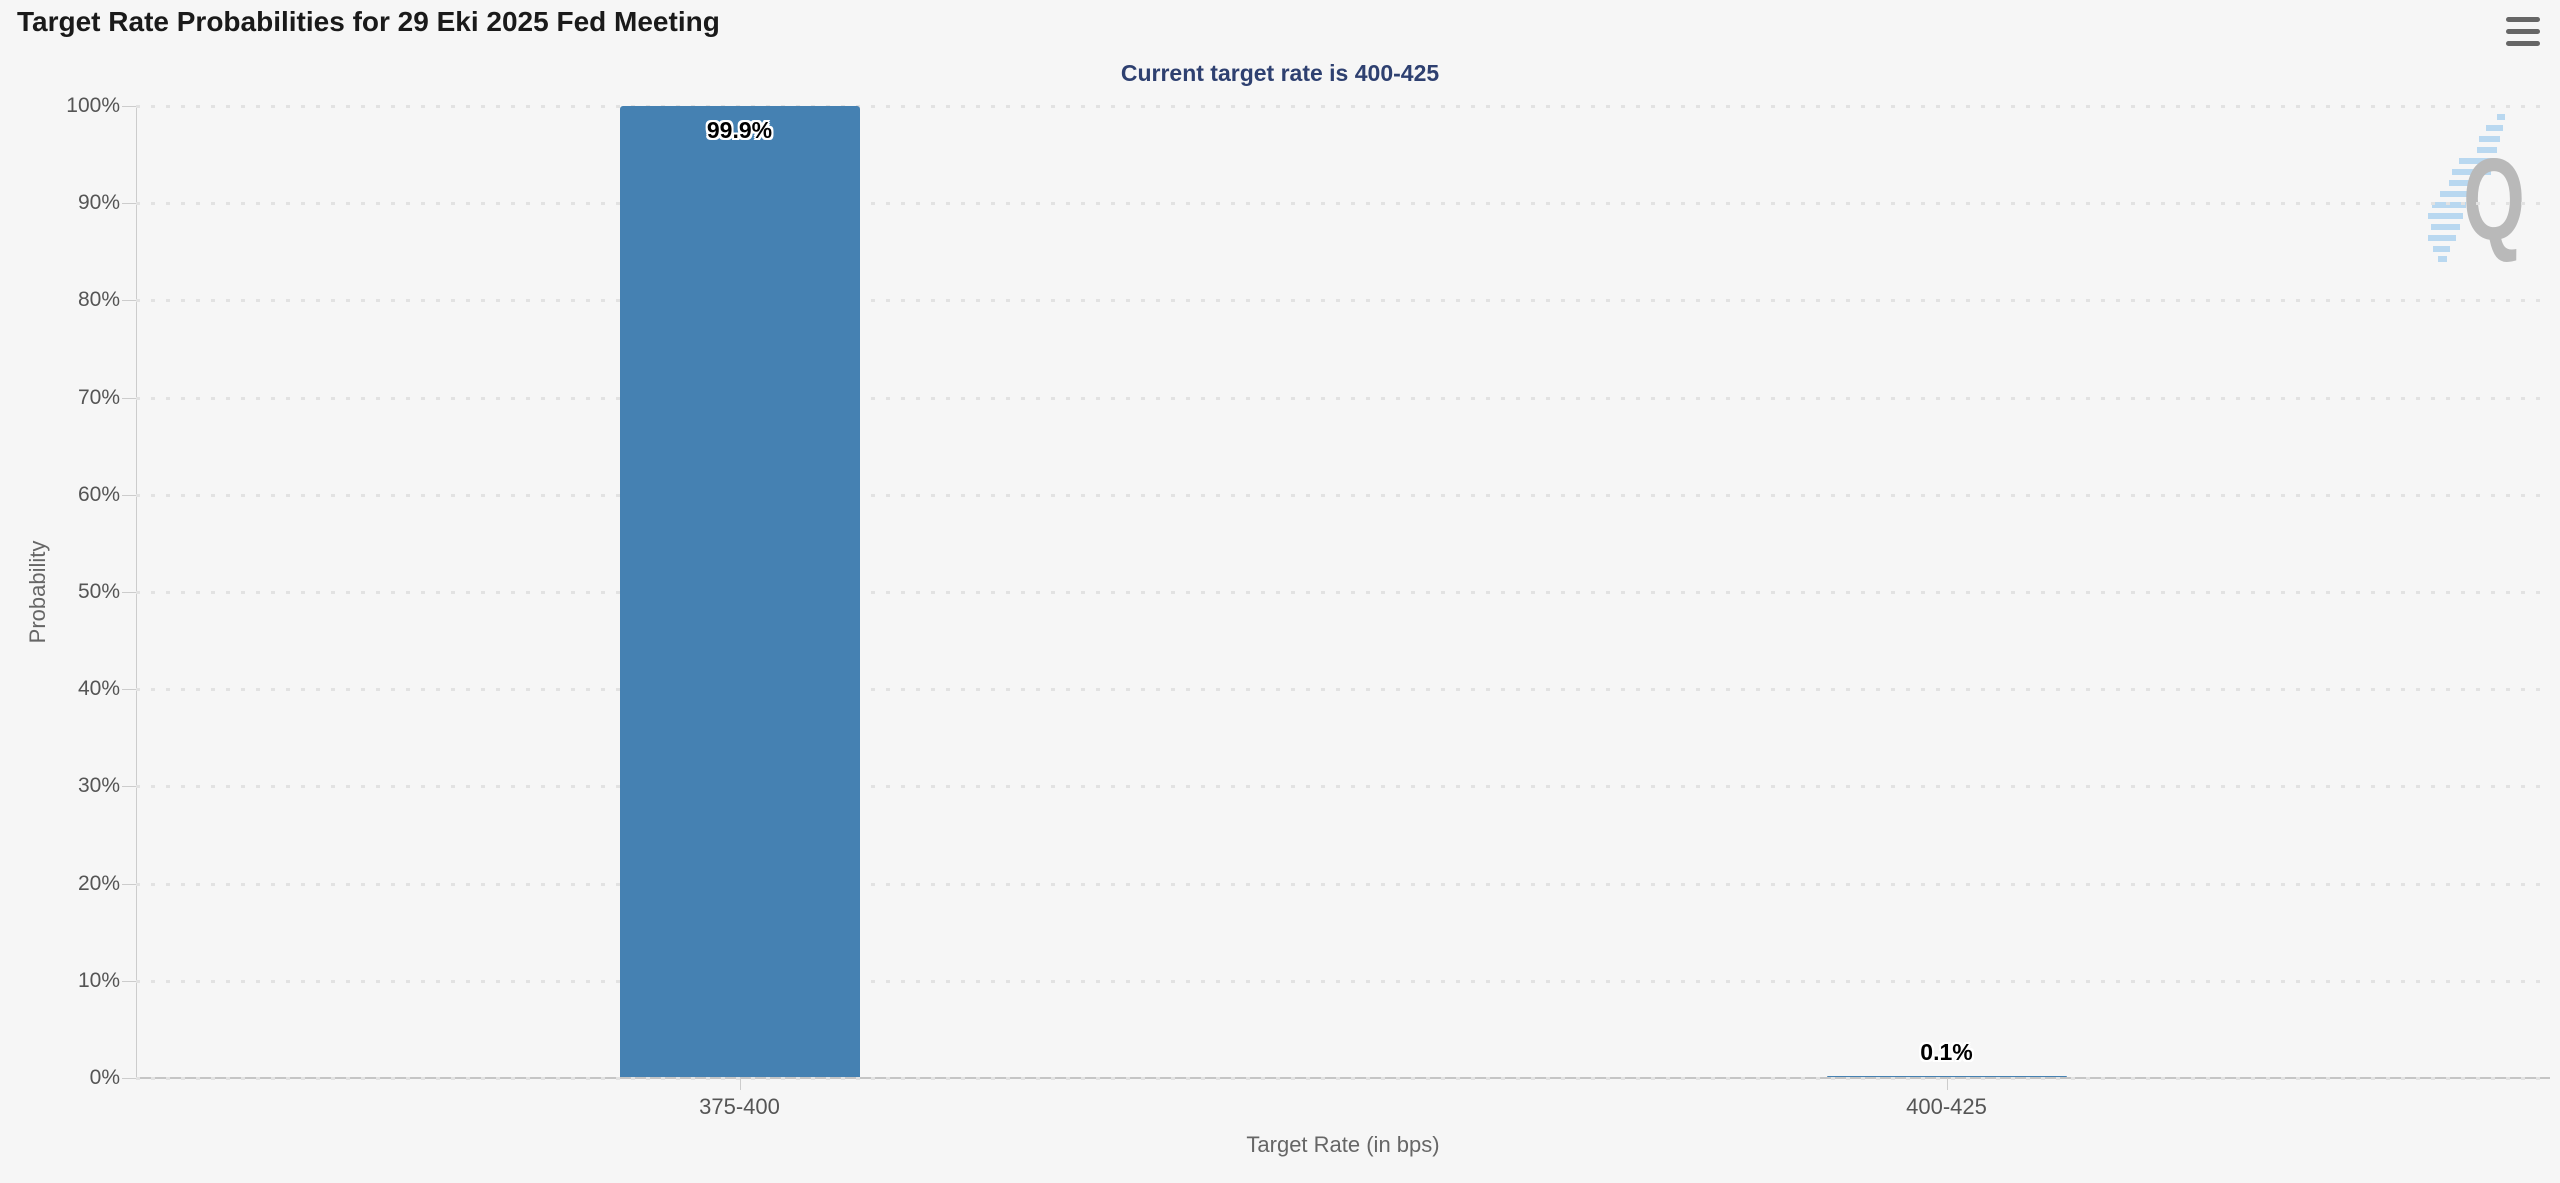 This screenshot has height=1183, width=2560. I want to click on watermark-swoosh-icon, so click(2466, 188).